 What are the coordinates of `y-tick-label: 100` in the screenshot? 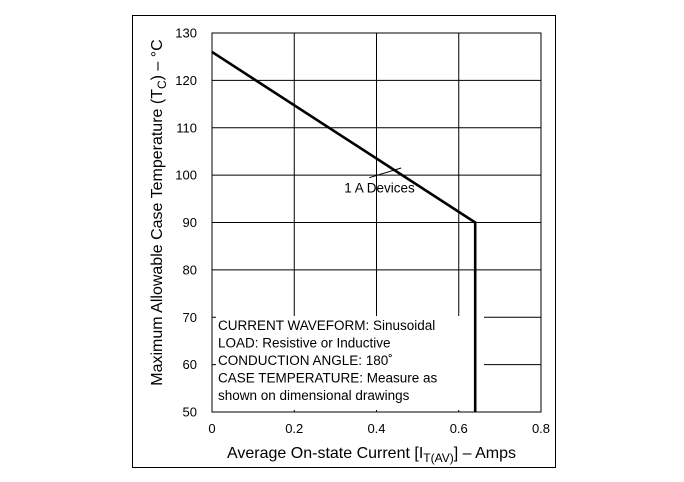 It's located at (186, 175).